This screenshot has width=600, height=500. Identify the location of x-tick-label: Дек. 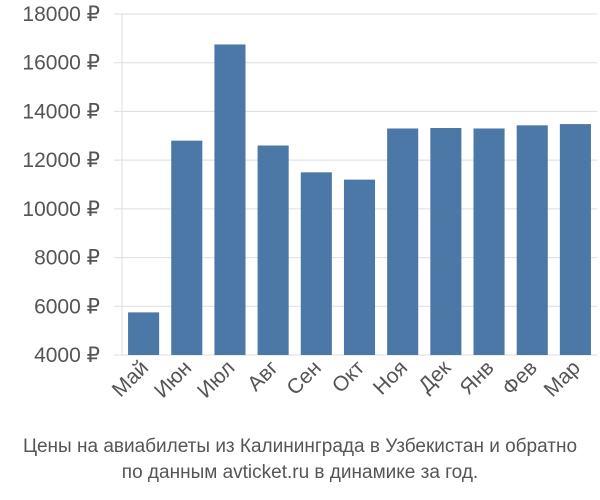
(435, 377).